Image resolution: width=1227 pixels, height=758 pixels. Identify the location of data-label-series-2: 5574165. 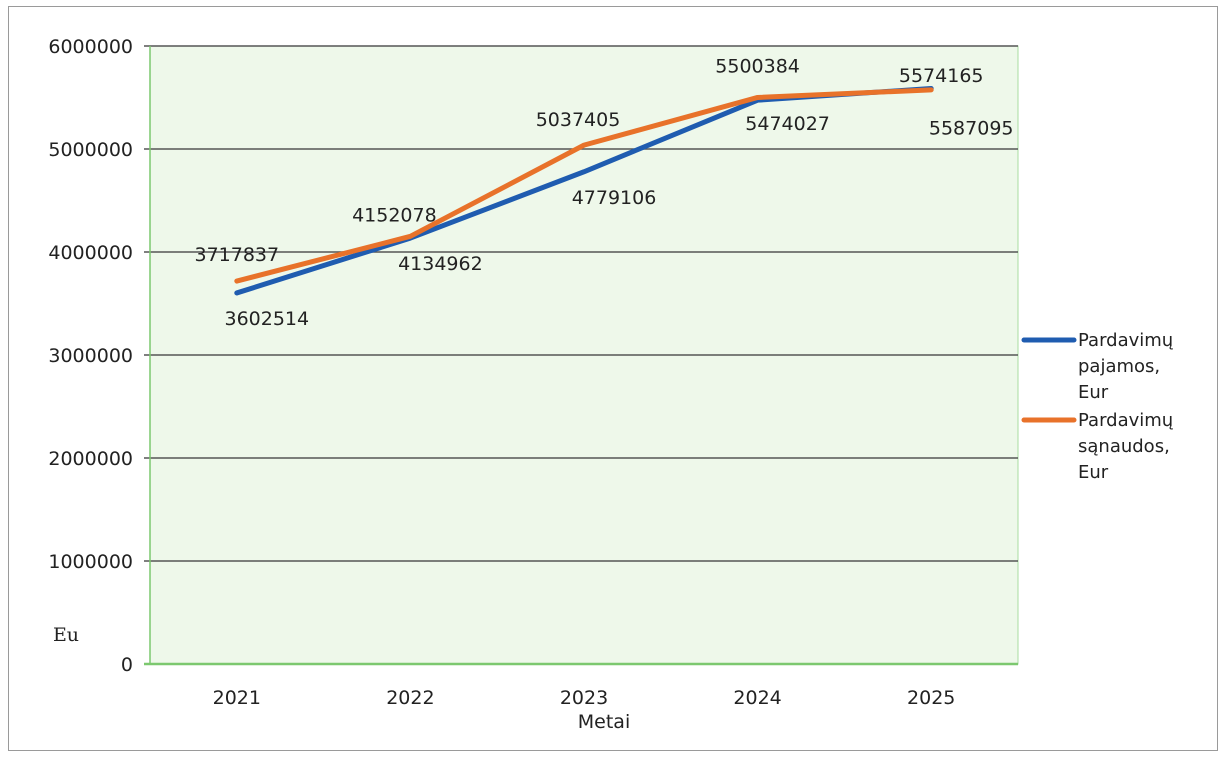
(941, 76).